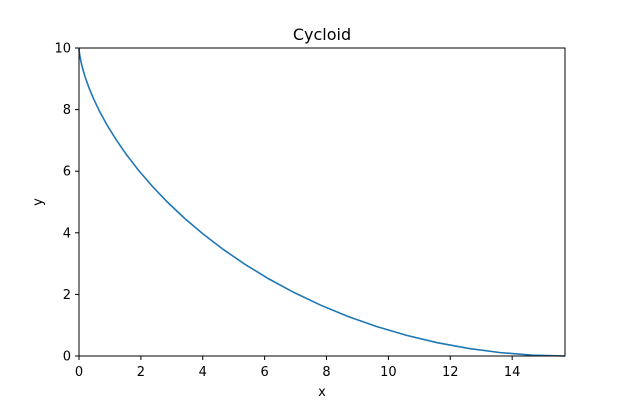 This screenshot has width=628, height=400. I want to click on x-tick-label: 2, so click(141, 372).